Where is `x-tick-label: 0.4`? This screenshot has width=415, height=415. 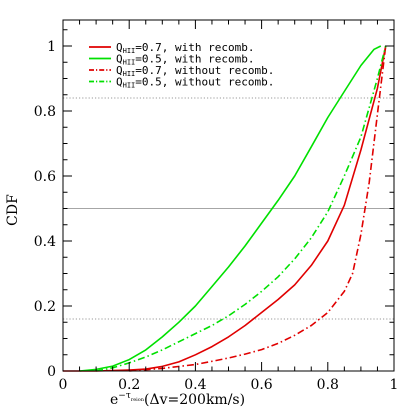
x-tick-label: 0.4 is located at coordinates (195, 385).